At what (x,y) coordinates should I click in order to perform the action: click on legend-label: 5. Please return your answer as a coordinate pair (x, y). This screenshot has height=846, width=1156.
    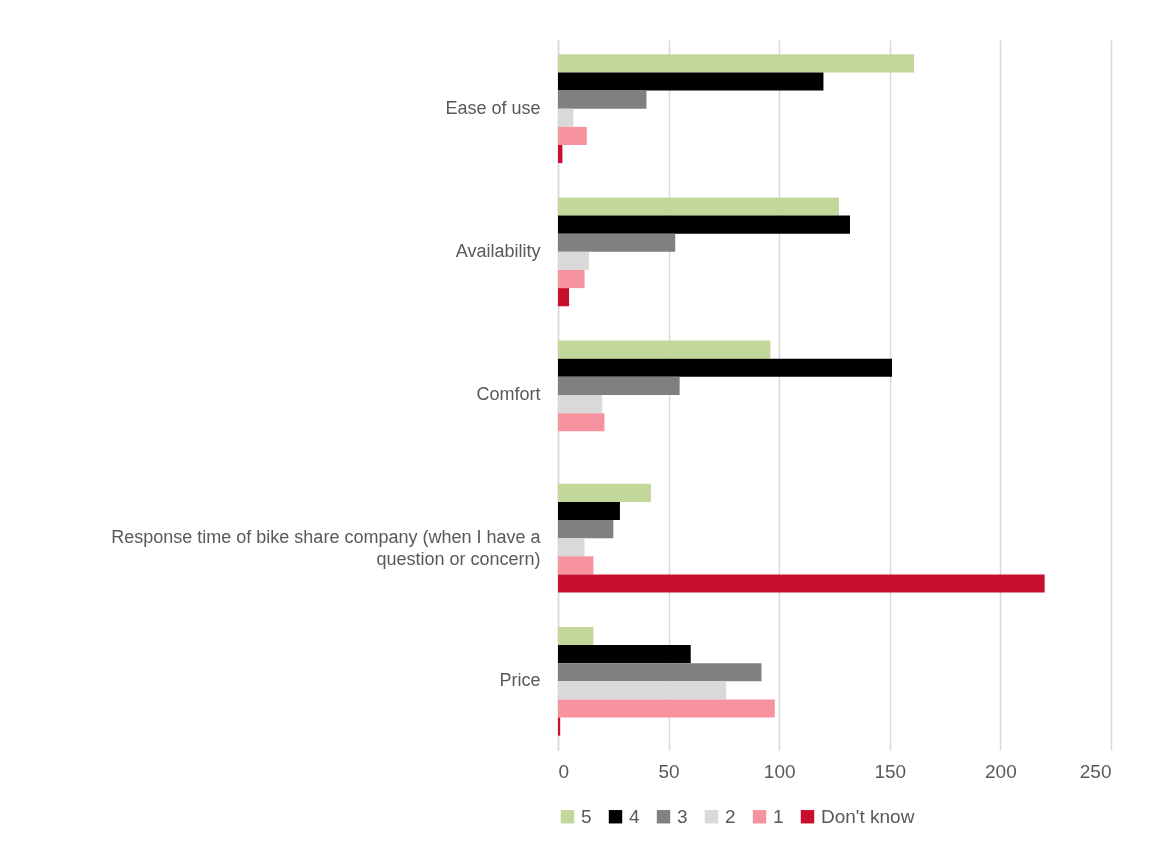
    Looking at the image, I should click on (586, 816).